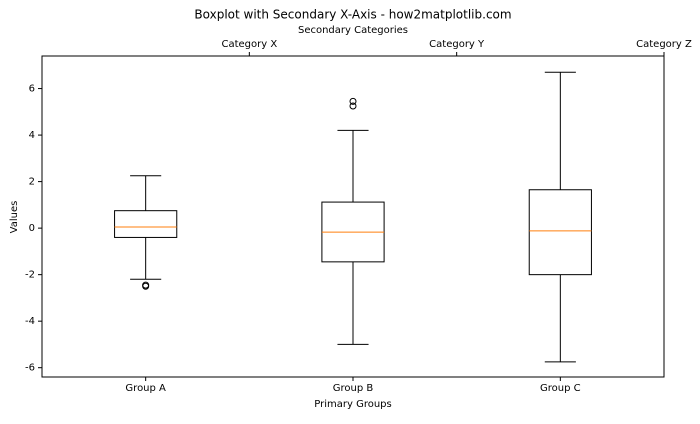 This screenshot has width=700, height=424. What do you see at coordinates (32, 228) in the screenshot?
I see `y-tick-label: 0` at bounding box center [32, 228].